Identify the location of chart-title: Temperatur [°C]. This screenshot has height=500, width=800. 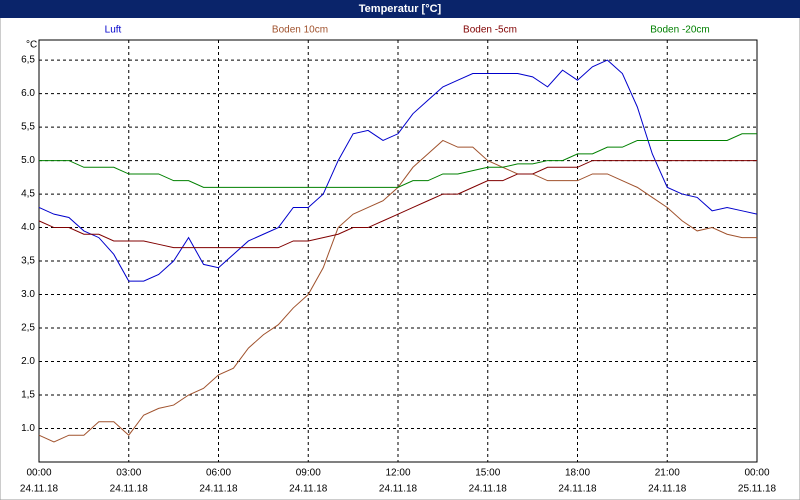
(400, 9).